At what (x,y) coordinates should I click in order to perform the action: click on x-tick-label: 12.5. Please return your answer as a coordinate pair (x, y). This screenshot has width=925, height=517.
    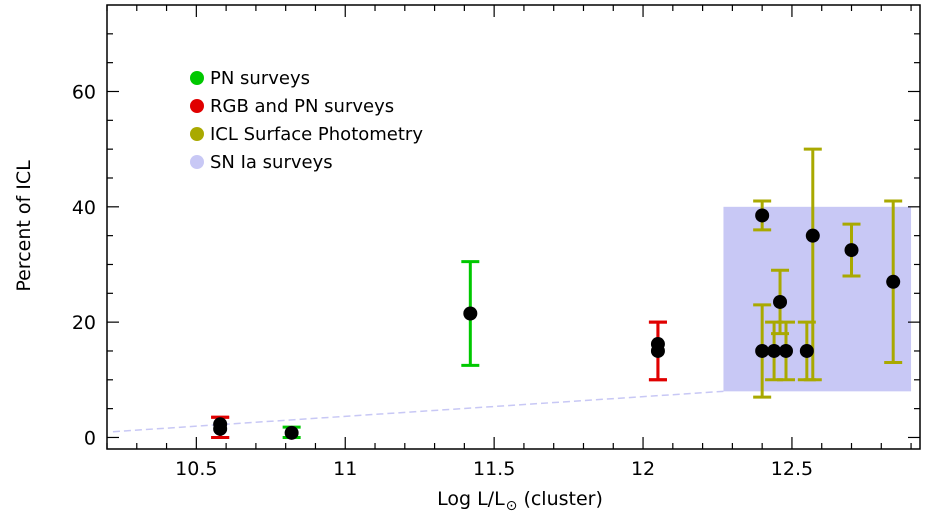
    Looking at the image, I should click on (792, 469).